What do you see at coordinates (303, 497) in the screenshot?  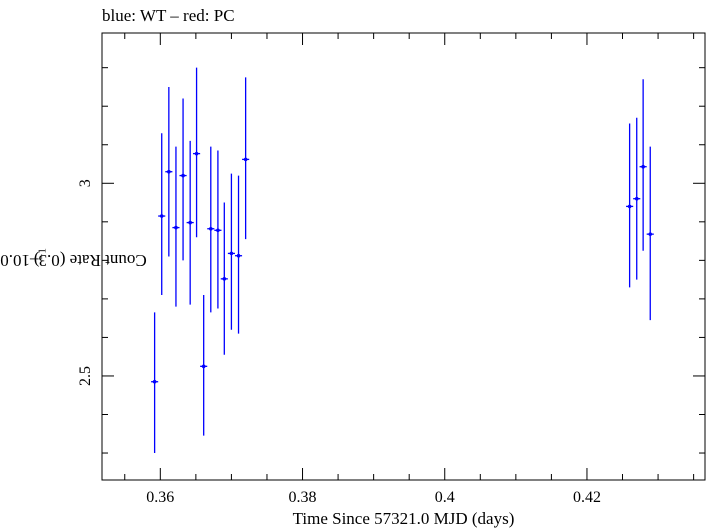 I see `x-tick-label: 0.38` at bounding box center [303, 497].